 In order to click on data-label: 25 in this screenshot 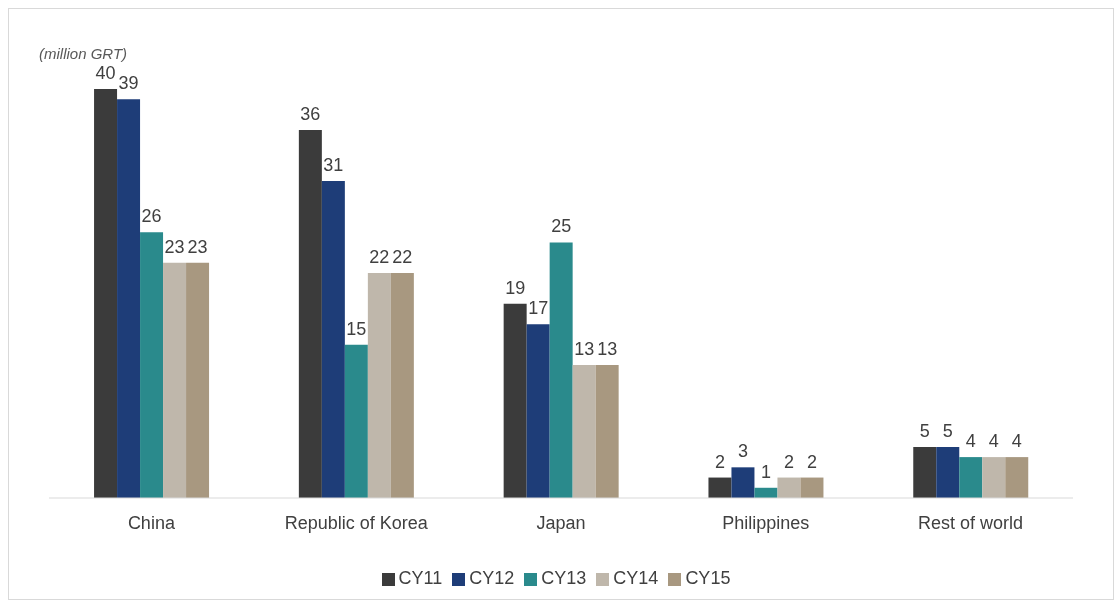, I will do `click(561, 226)`.